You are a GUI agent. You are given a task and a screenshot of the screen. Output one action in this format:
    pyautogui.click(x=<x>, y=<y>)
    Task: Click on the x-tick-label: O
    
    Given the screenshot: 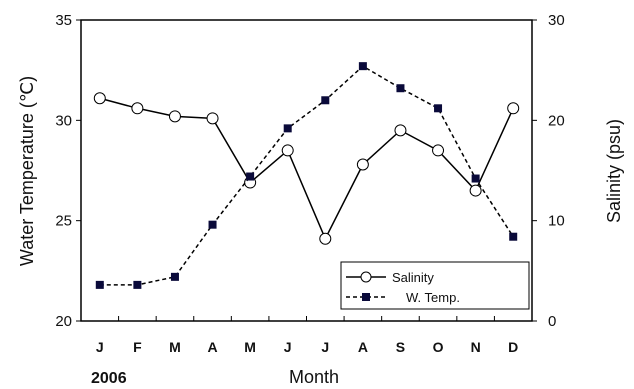 What is the action you would take?
    pyautogui.click(x=438, y=347)
    